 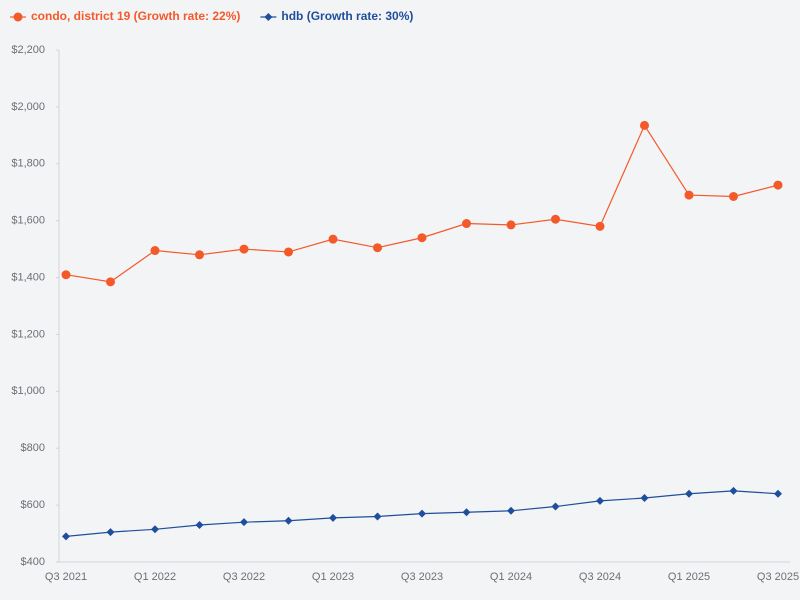 I want to click on y-tick-label: $400, so click(x=33, y=562).